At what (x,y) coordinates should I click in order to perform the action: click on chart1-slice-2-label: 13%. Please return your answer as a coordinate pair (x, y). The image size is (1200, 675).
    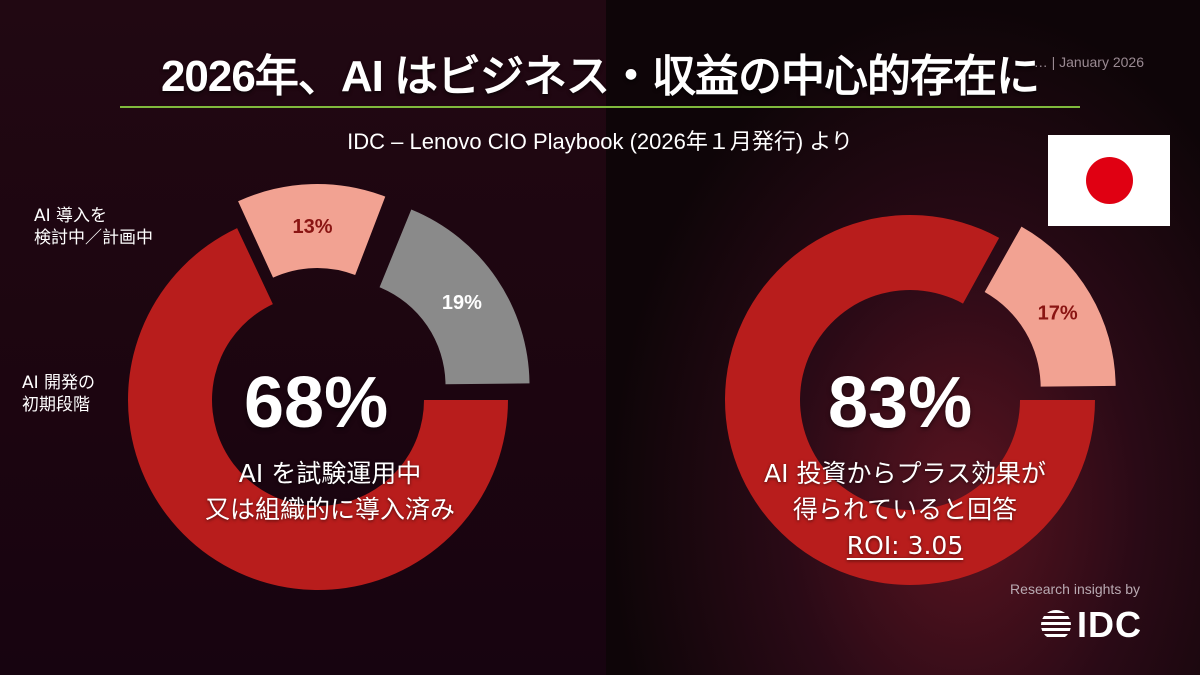
    Looking at the image, I should click on (313, 227).